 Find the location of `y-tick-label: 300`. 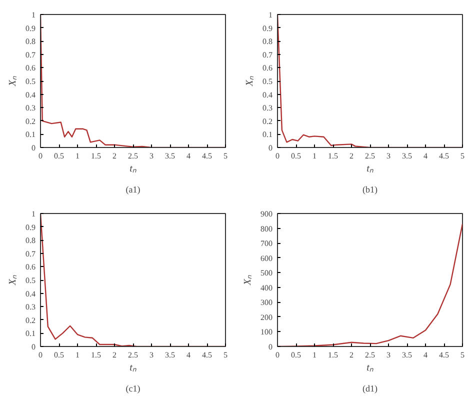

y-tick-label: 300 is located at coordinates (266, 303).